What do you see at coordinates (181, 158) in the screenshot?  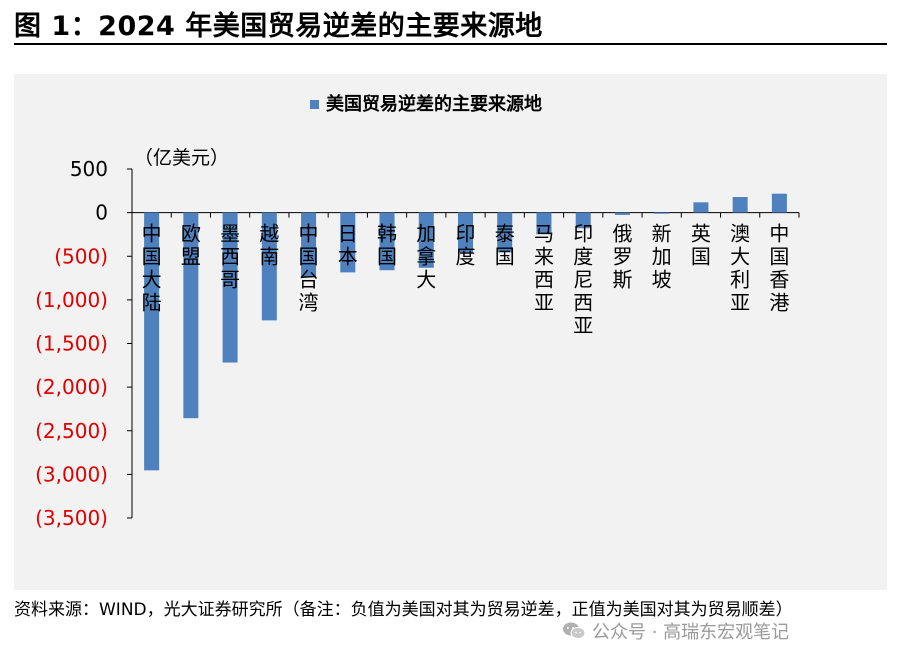 I see `y-axis-unit-label: （亿美元）` at bounding box center [181, 158].